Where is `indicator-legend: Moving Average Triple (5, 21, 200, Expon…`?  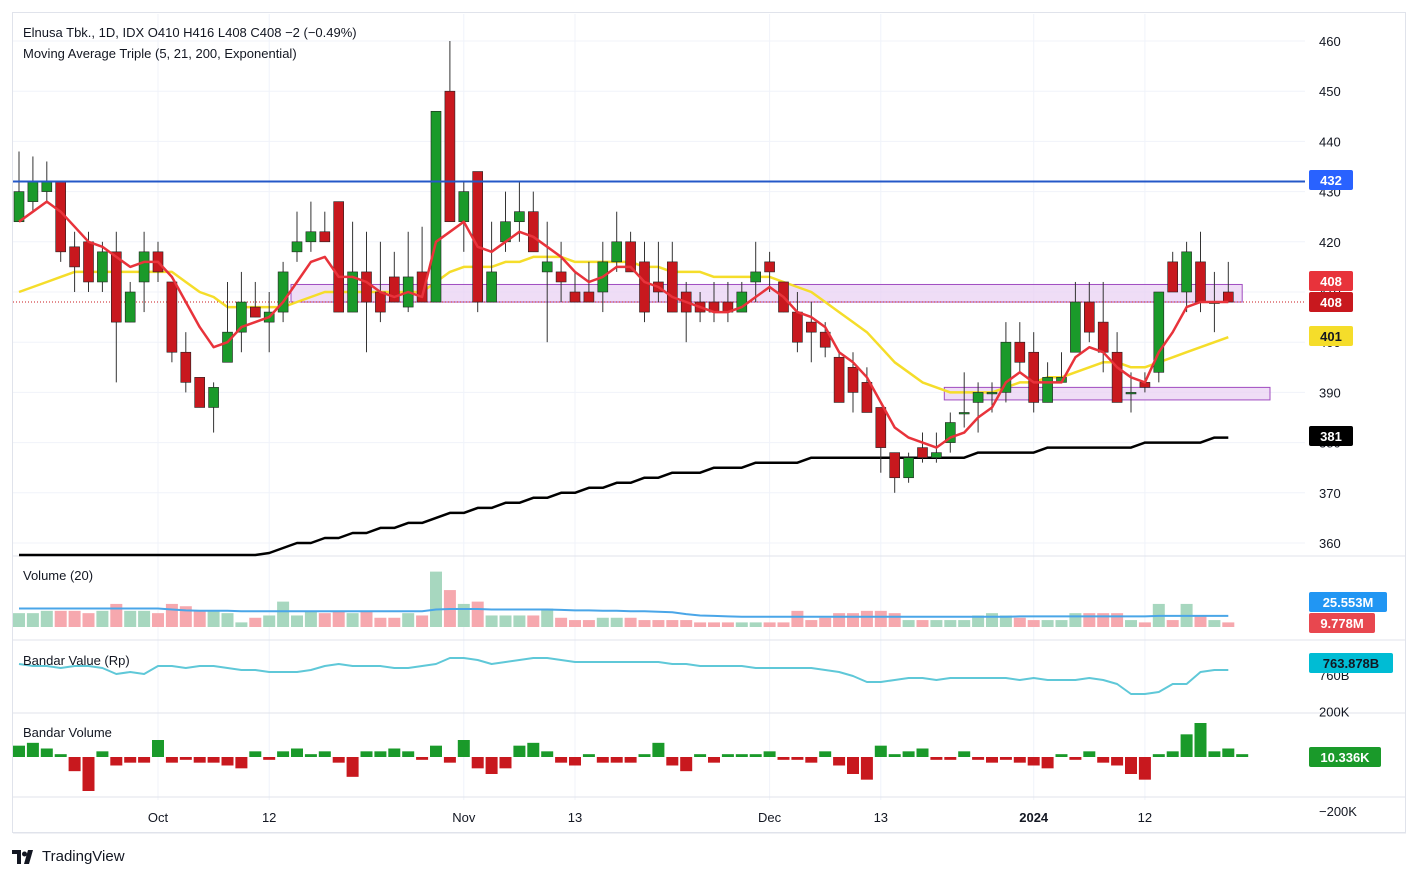 indicator-legend: Moving Average Triple (5, 21, 200, Expon… is located at coordinates (160, 53).